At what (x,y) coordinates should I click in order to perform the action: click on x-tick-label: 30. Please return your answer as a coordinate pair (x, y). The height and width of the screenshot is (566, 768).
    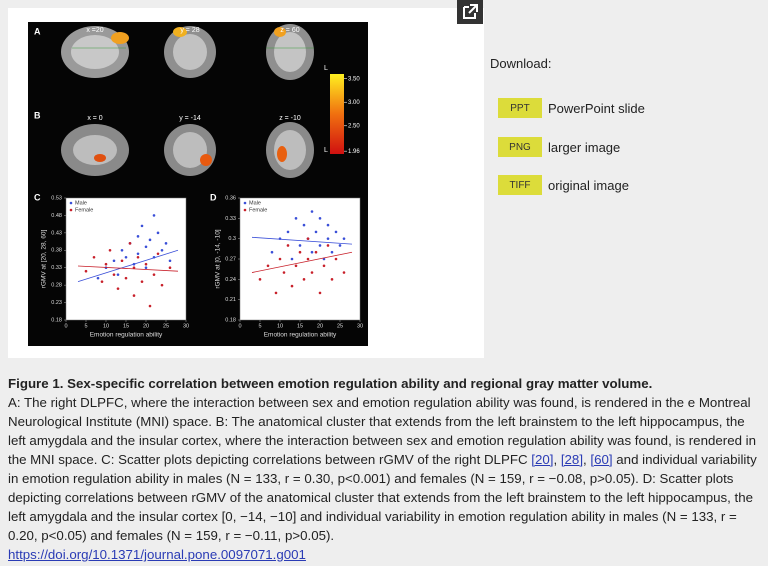
    Looking at the image, I should click on (186, 326).